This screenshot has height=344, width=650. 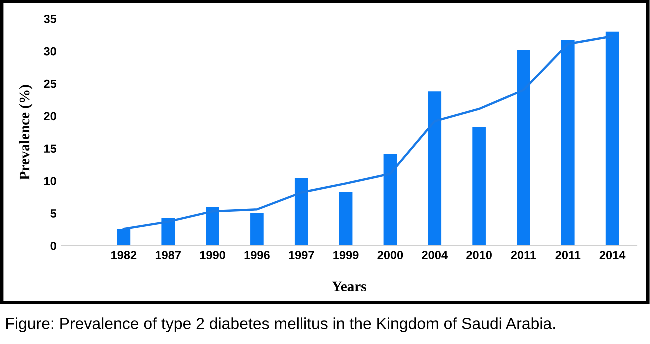 I want to click on x-tick-label: 2000, so click(x=391, y=255).